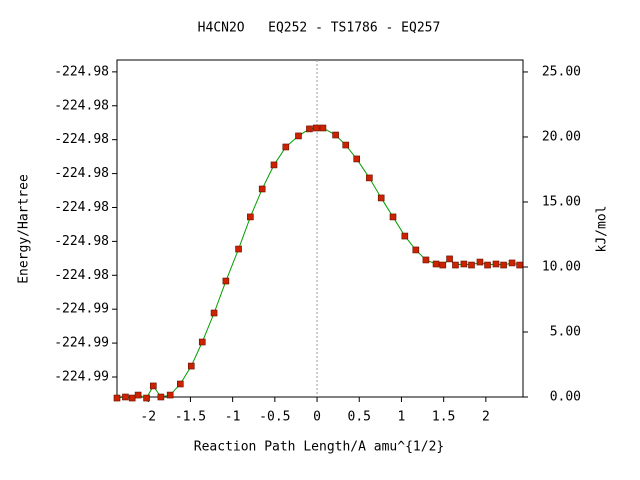 Image resolution: width=640 pixels, height=480 pixels. What do you see at coordinates (486, 417) in the screenshot?
I see `x-tick-label: 2` at bounding box center [486, 417].